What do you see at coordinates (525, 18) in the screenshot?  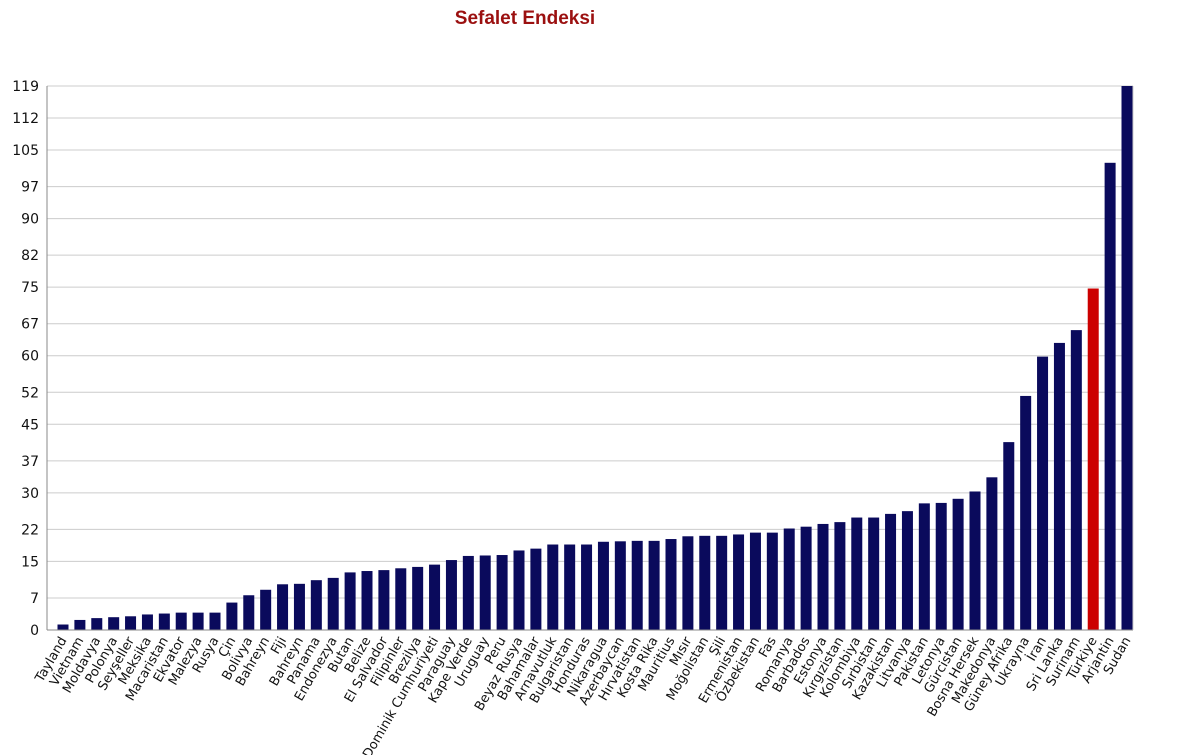 I see `chart-title: Sefalet Endeksi` at bounding box center [525, 18].